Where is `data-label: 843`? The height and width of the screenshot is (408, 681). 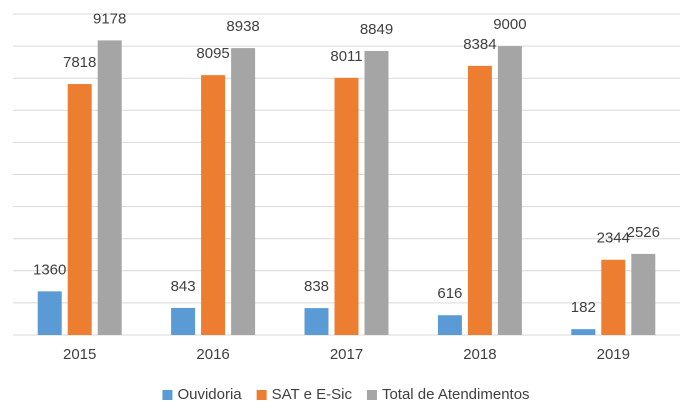 data-label: 843 is located at coordinates (183, 286).